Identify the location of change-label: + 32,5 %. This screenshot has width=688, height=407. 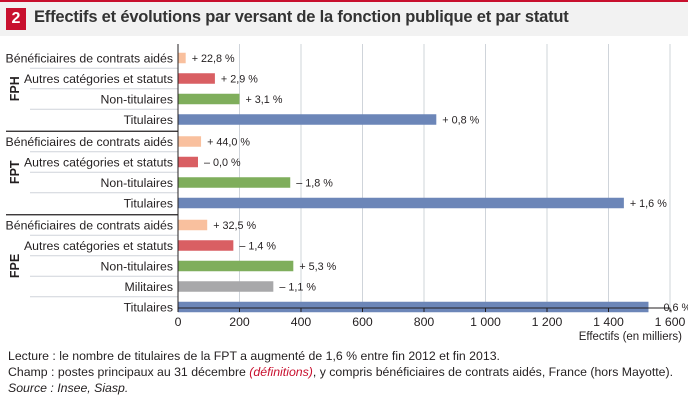
(234, 226).